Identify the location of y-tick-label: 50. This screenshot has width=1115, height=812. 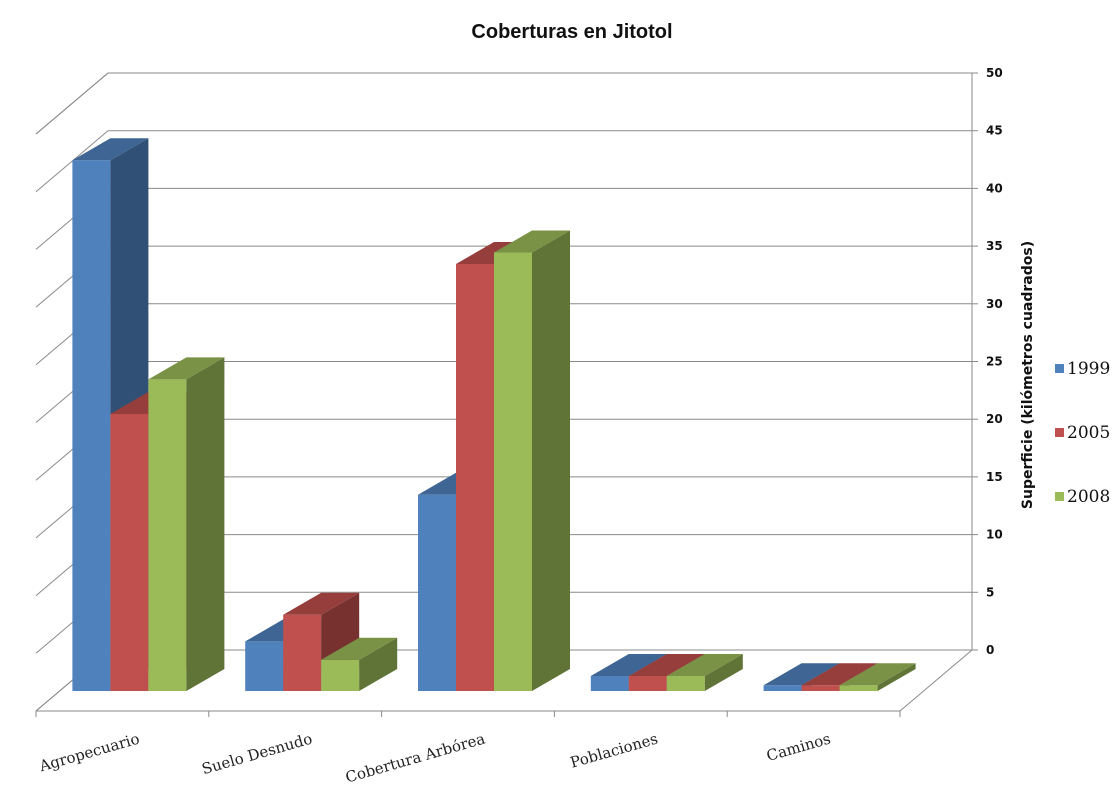
(994, 73).